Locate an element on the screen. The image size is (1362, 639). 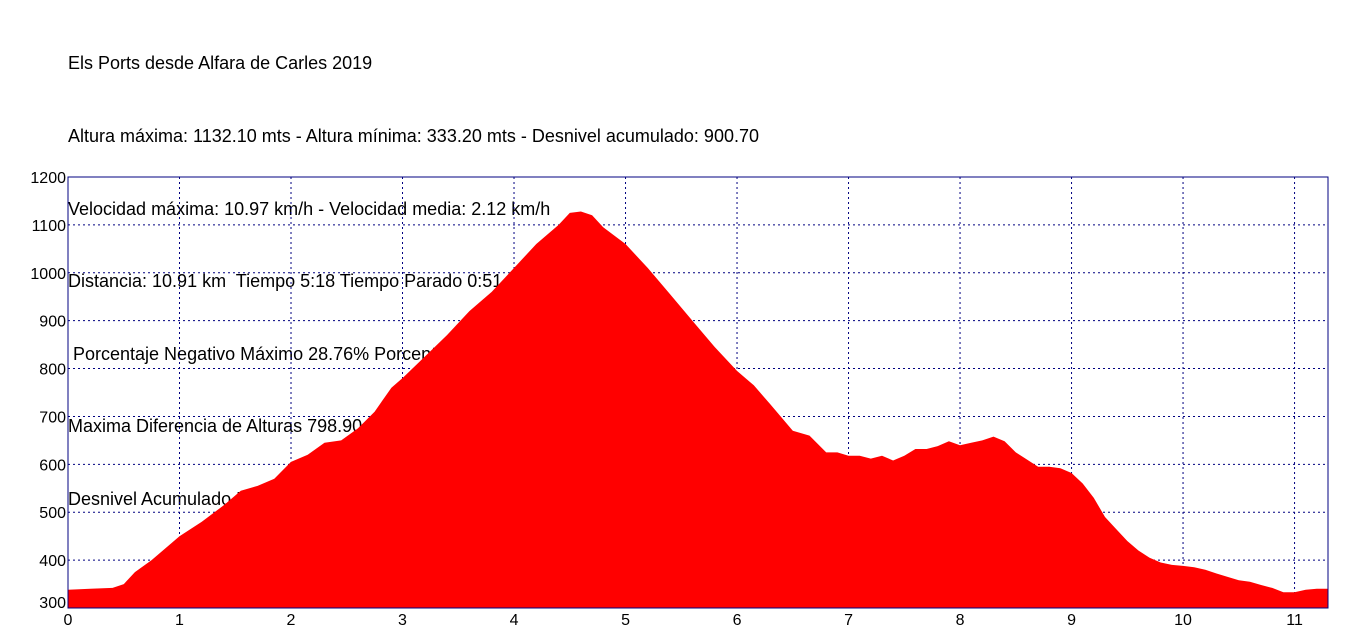
x-tick-label: 6 is located at coordinates (737, 620).